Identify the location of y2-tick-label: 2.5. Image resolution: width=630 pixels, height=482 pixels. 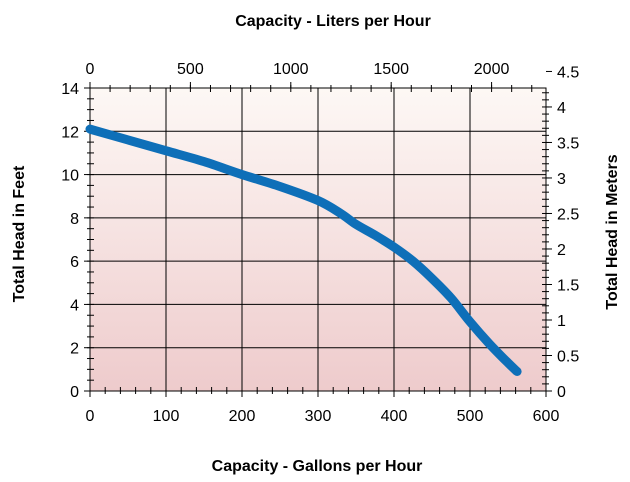
(568, 214).